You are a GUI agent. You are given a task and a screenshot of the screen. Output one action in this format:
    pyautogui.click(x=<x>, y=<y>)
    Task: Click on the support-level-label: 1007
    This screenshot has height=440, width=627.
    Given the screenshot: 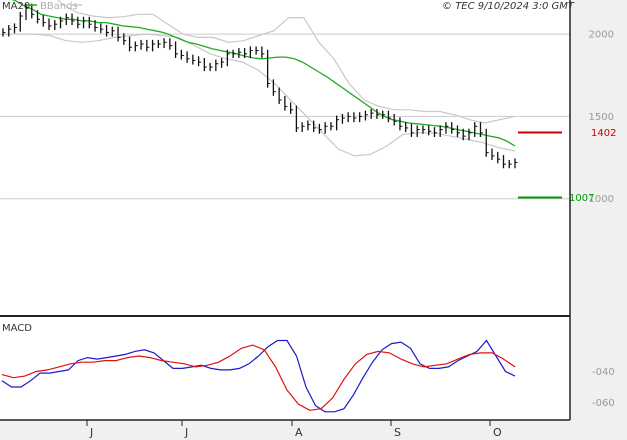 What is the action you would take?
    pyautogui.click(x=581, y=198)
    